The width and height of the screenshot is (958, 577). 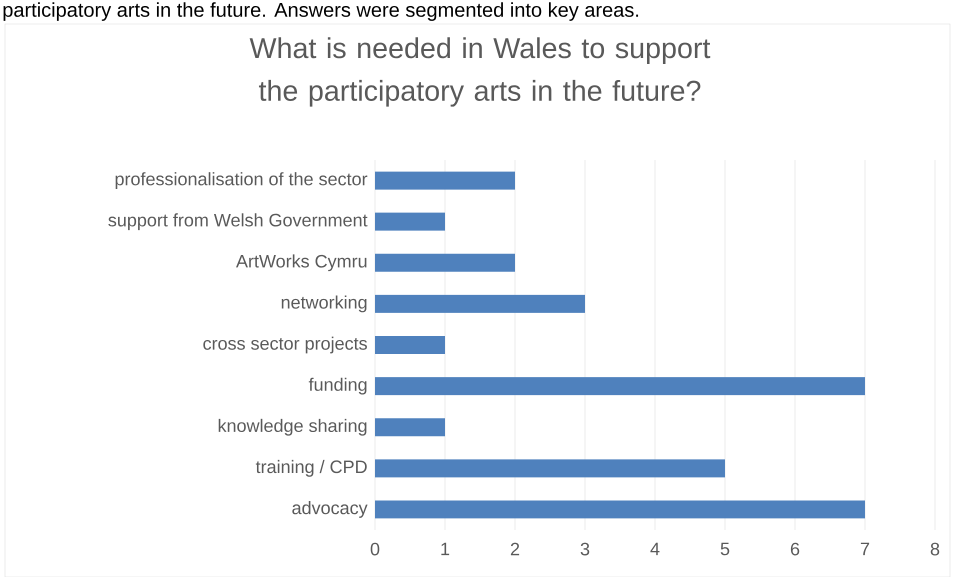 What do you see at coordinates (375, 549) in the screenshot?
I see `x-tick-label: 0` at bounding box center [375, 549].